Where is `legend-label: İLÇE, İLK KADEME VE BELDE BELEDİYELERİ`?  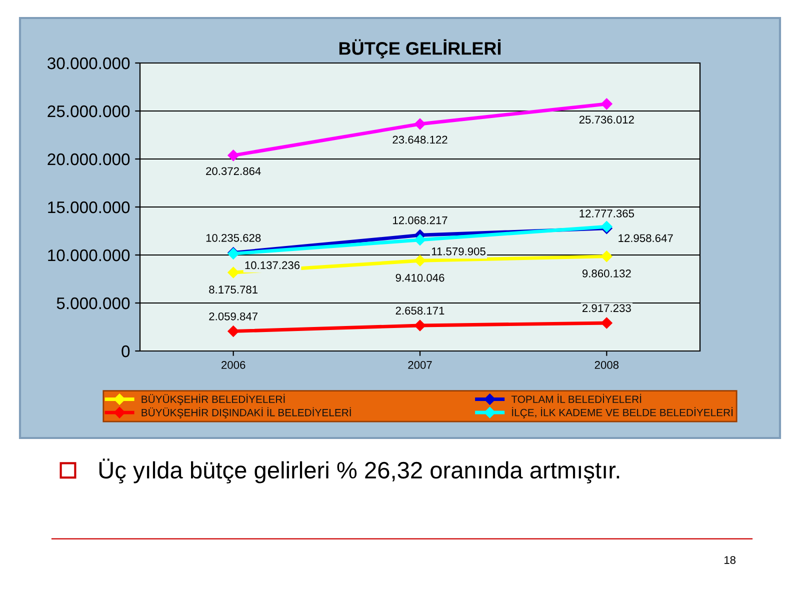
legend-label: İLÇE, İLK KADEME VE BELDE BELEDİYELERİ is located at coordinates (622, 412).